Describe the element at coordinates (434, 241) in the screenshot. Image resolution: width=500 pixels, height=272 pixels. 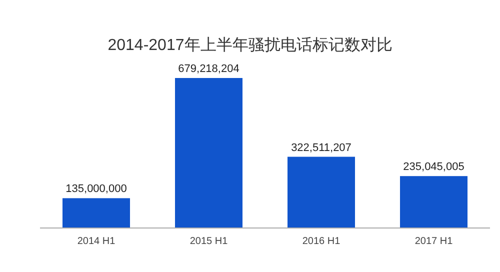
I see `x-tick-label: 2017 H1` at that location.